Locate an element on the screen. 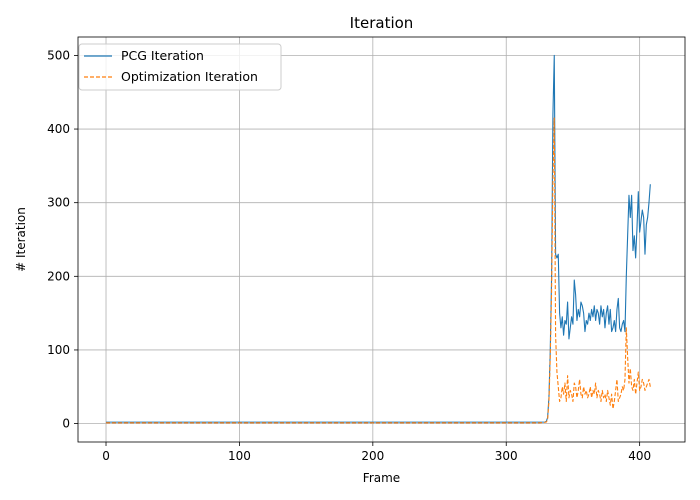 The image size is (700, 500). x-tick-label: 300 is located at coordinates (506, 456).